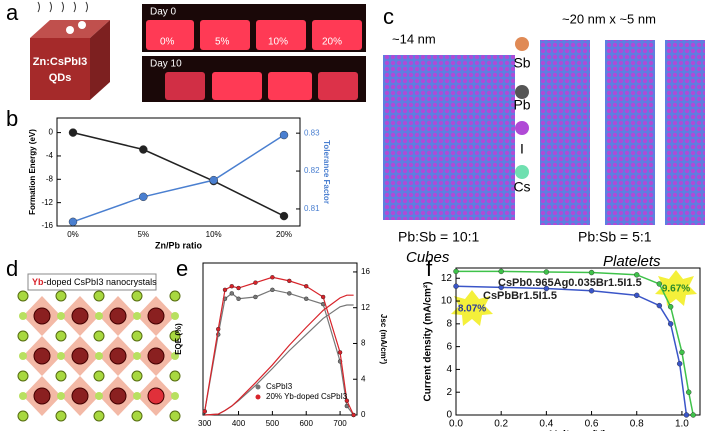 Image resolution: width=709 pixels, height=431 pixels. What do you see at coordinates (50, 155) in the screenshot?
I see `y-tick-label: -4` at bounding box center [50, 155].